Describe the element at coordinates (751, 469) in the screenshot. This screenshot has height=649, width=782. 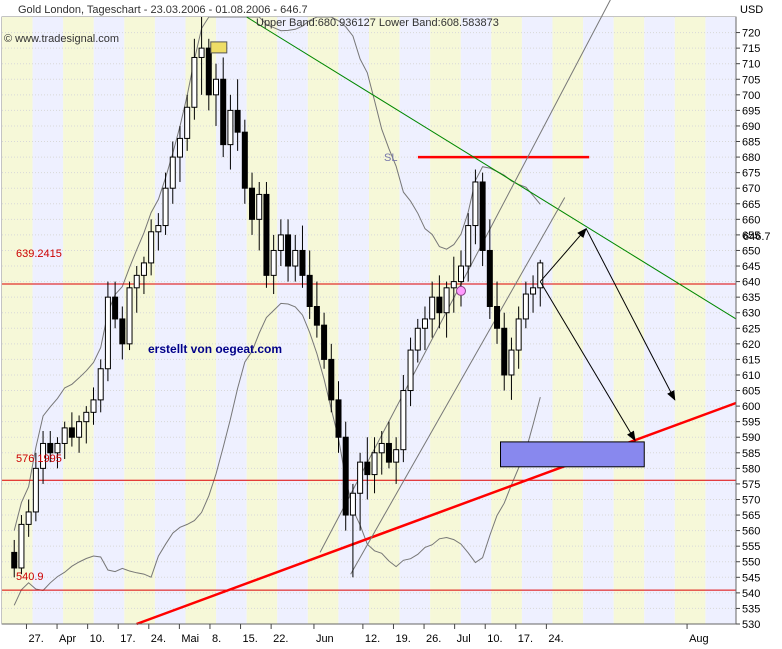
I see `y-tick-label: 580` at that location.